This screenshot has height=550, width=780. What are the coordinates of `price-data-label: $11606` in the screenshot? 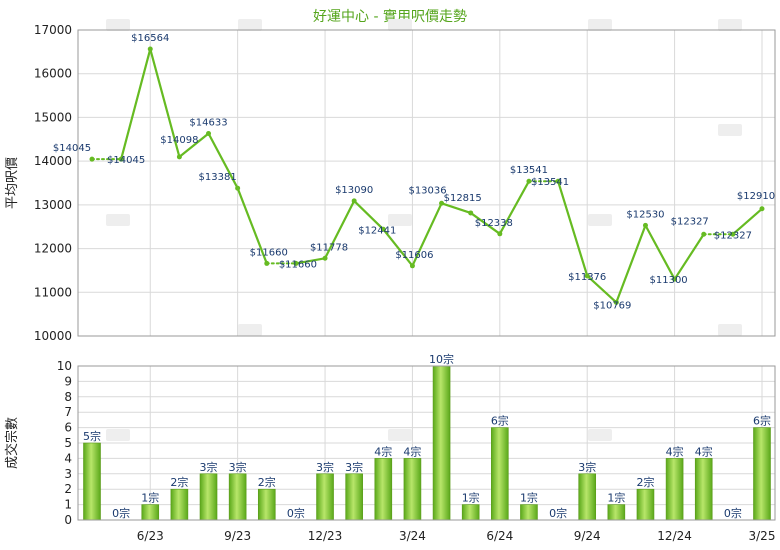 It's located at (414, 255).